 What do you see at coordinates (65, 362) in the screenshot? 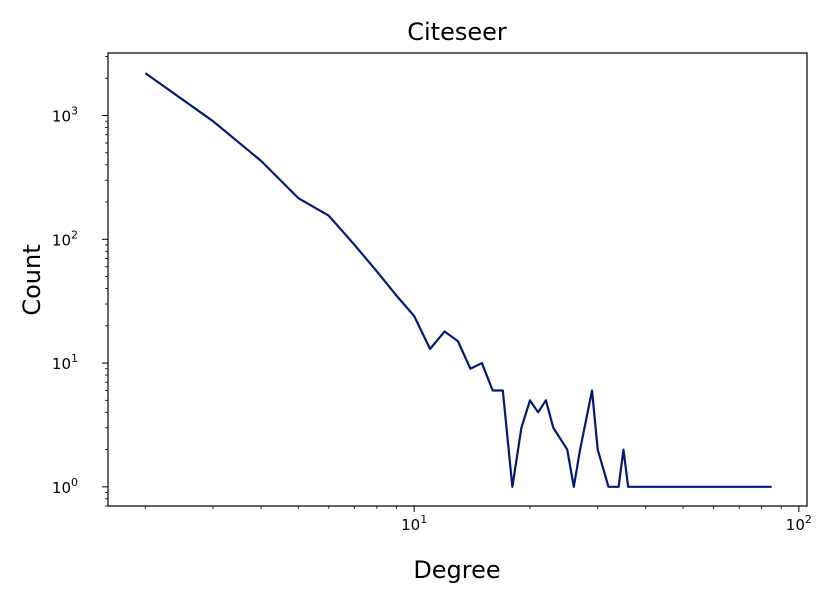
I see `y-tick-label: 10¹` at bounding box center [65, 362].